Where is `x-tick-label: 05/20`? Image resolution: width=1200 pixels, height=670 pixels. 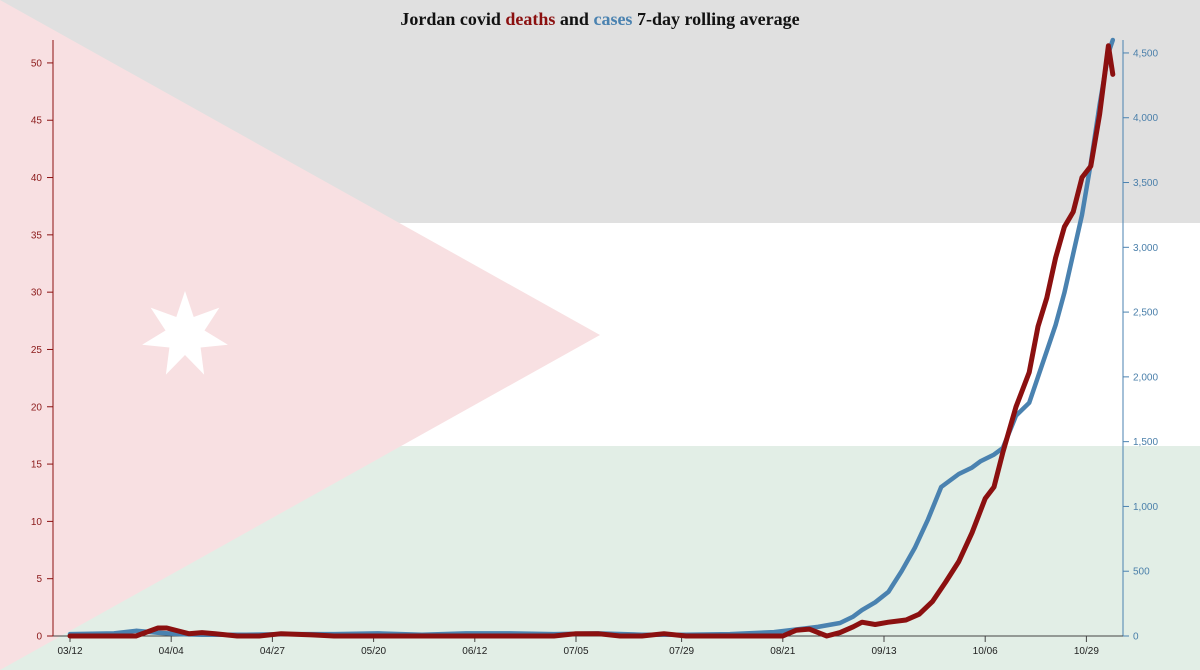 x-tick-label: 05/20 is located at coordinates (373, 651).